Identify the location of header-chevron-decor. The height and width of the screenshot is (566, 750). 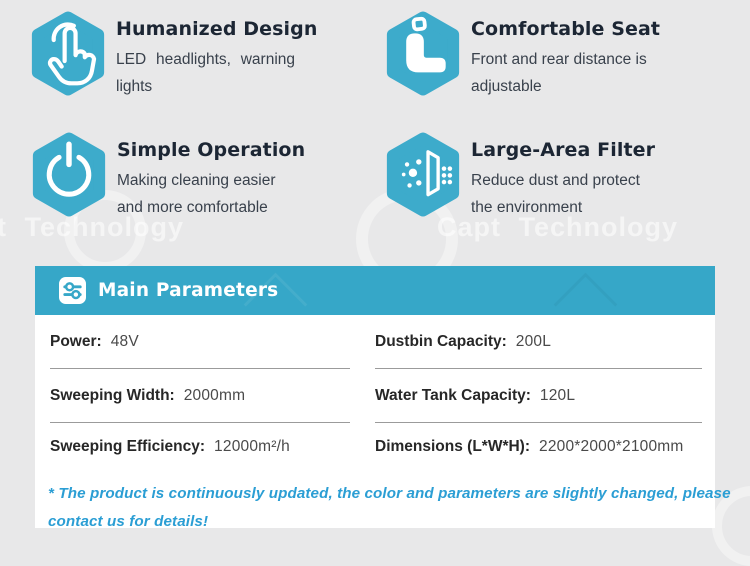
(585, 293).